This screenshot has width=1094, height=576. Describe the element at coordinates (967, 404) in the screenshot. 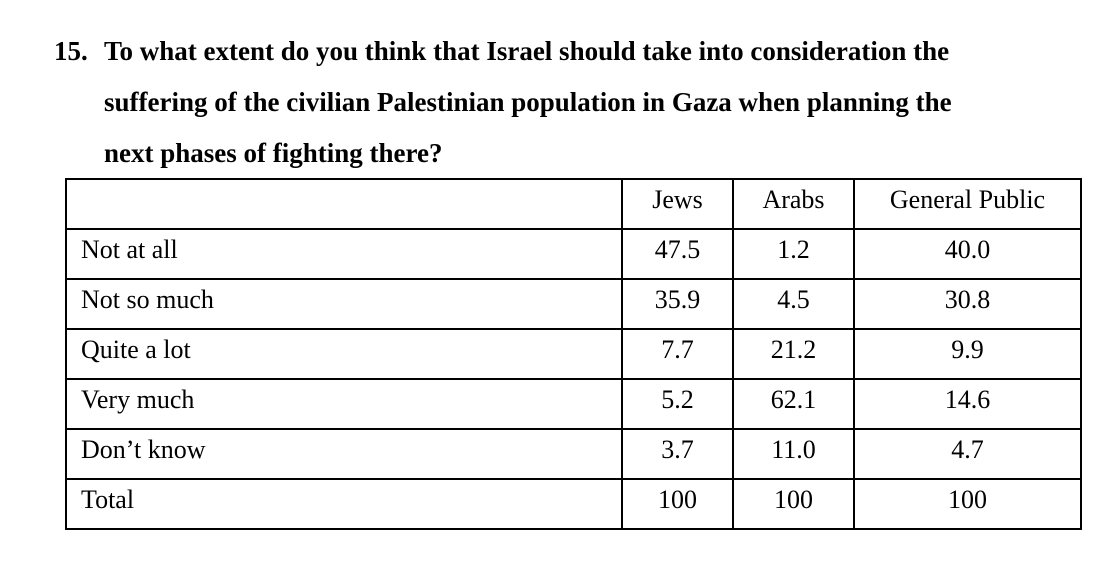

I see `cell-general-public: 14.6` at that location.